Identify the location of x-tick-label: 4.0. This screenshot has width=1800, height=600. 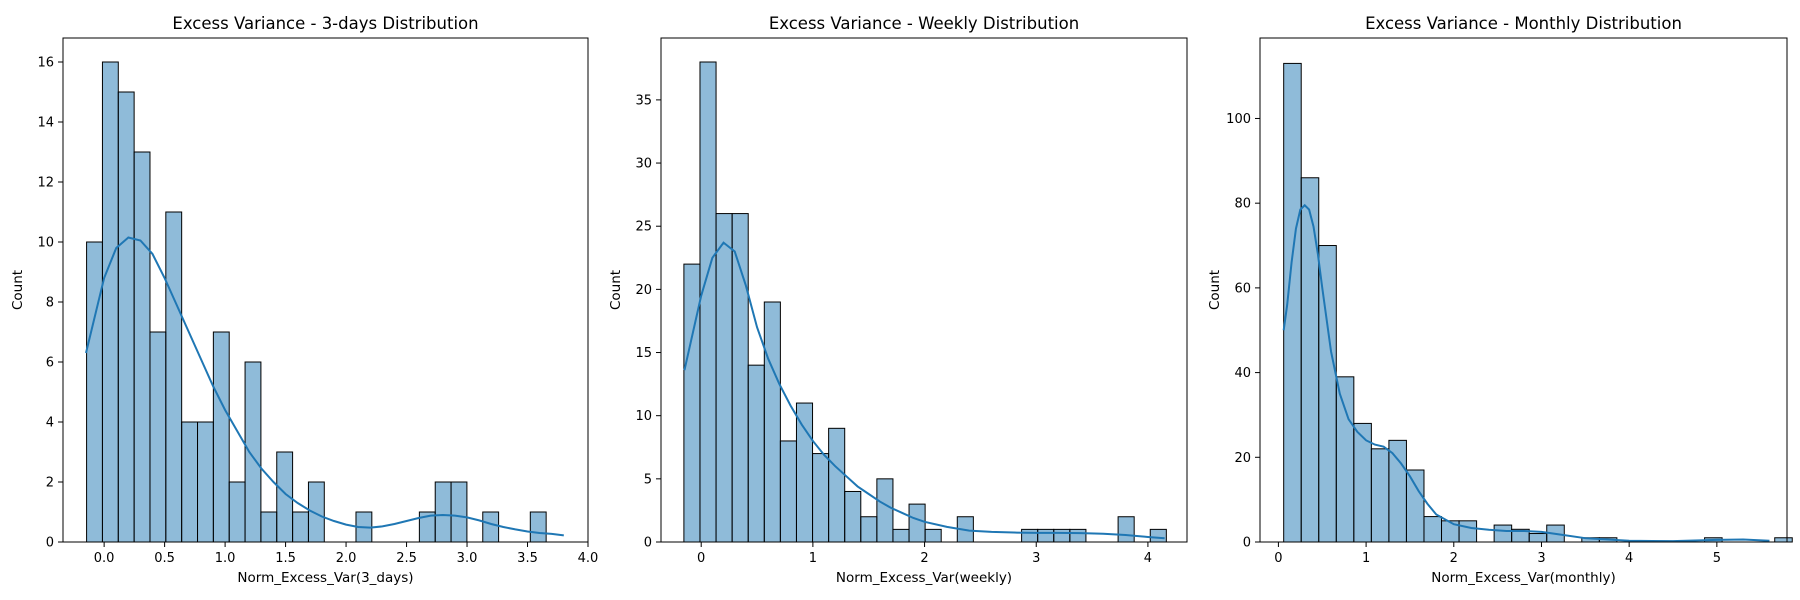
(588, 558).